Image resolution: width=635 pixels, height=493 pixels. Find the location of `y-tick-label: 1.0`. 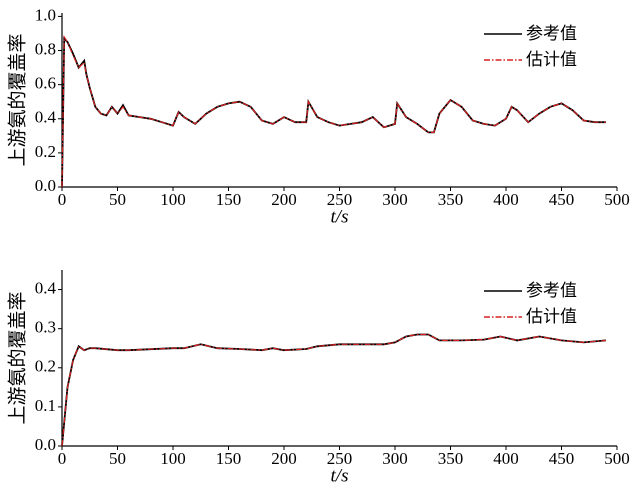

y-tick-label: 1.0 is located at coordinates (45, 14).